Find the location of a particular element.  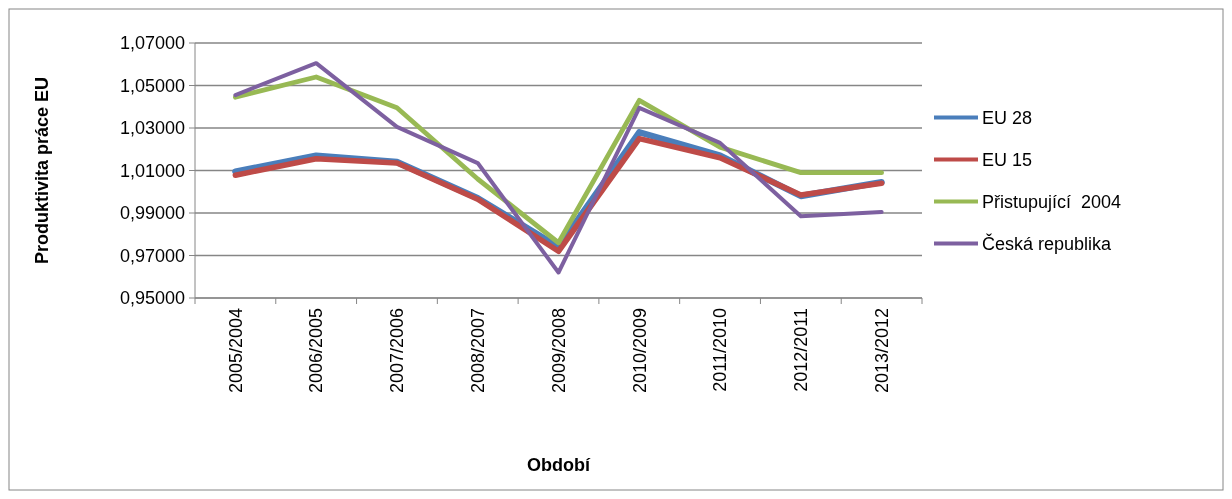

y-tick-label: 0,97000 is located at coordinates (152, 255).